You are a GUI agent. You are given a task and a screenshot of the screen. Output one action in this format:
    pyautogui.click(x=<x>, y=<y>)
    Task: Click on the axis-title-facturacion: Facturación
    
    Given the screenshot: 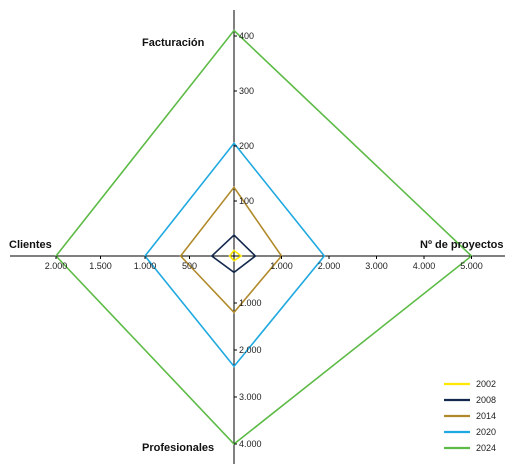 What is the action you would take?
    pyautogui.click(x=173, y=43)
    